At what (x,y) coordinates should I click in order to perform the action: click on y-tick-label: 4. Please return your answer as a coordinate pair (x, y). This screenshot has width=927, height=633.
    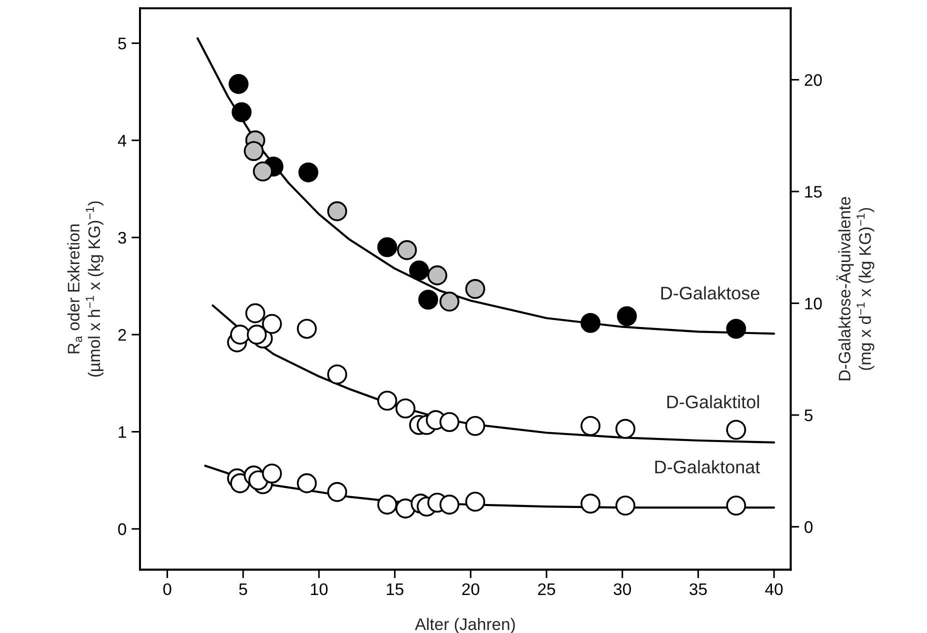
    Looking at the image, I should click on (122, 140).